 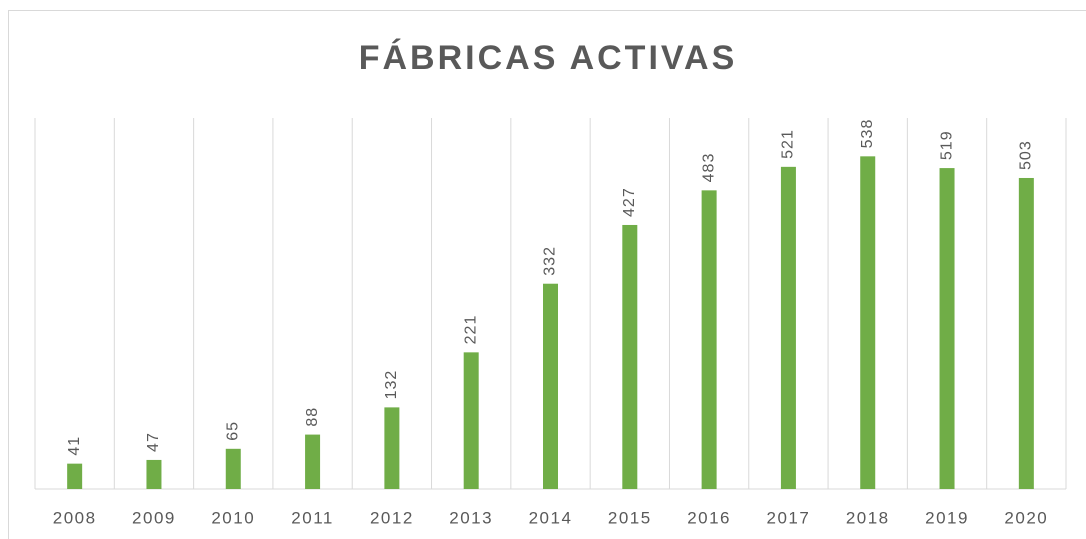 What do you see at coordinates (1026, 155) in the screenshot?
I see `data-label: 503` at bounding box center [1026, 155].